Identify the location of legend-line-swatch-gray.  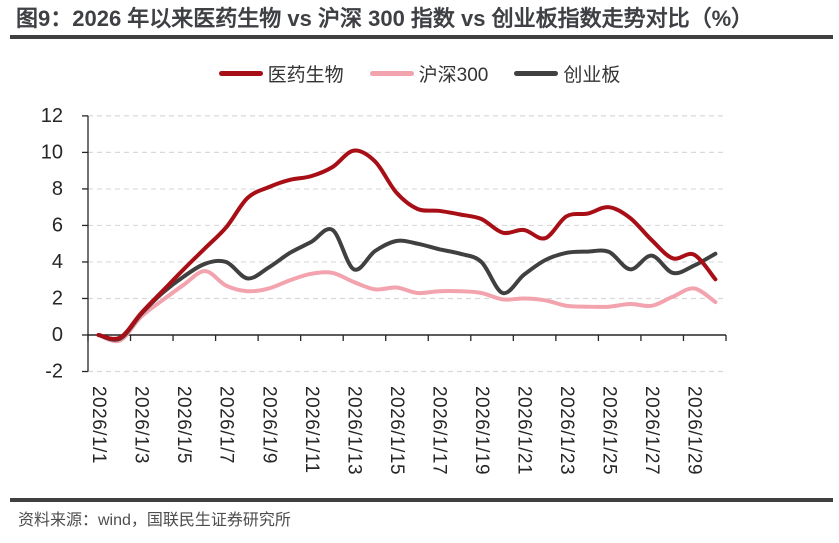
(536, 73).